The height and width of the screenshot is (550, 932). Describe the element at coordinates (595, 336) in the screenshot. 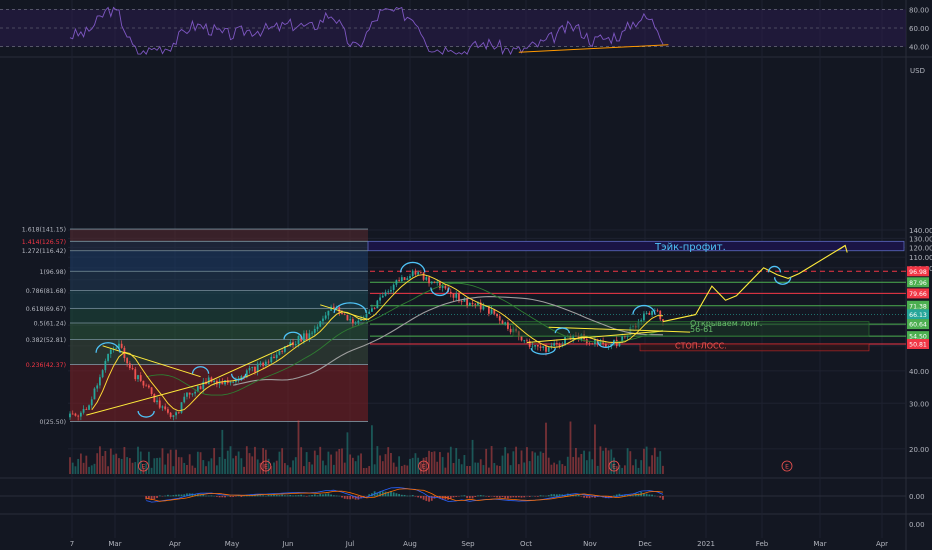

I see `trendline` at that location.